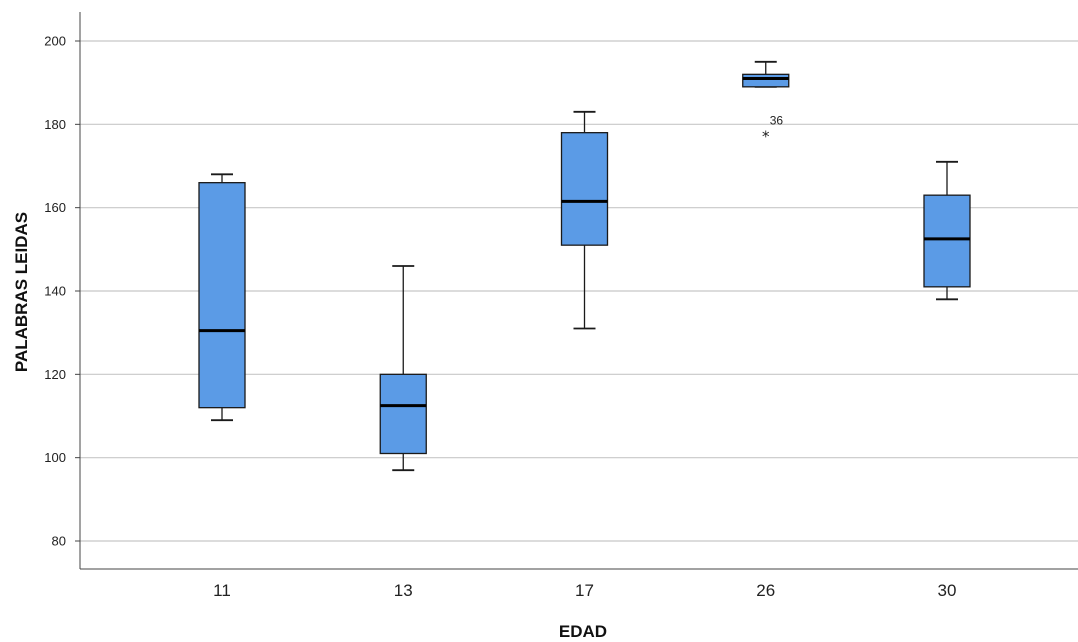 The width and height of the screenshot is (1078, 642). I want to click on outlier-marker-36: *, so click(766, 137).